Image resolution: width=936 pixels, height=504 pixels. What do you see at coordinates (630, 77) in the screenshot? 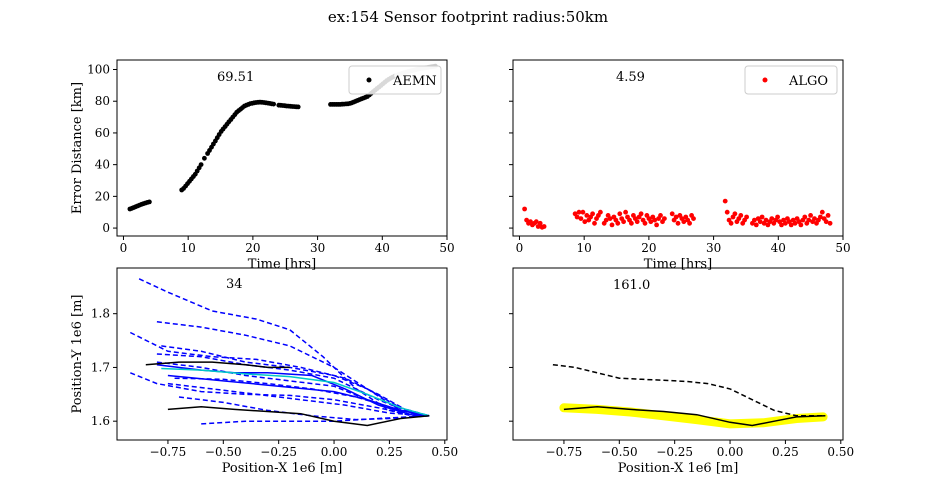
I see `panel-annotation: 4.59` at bounding box center [630, 77].